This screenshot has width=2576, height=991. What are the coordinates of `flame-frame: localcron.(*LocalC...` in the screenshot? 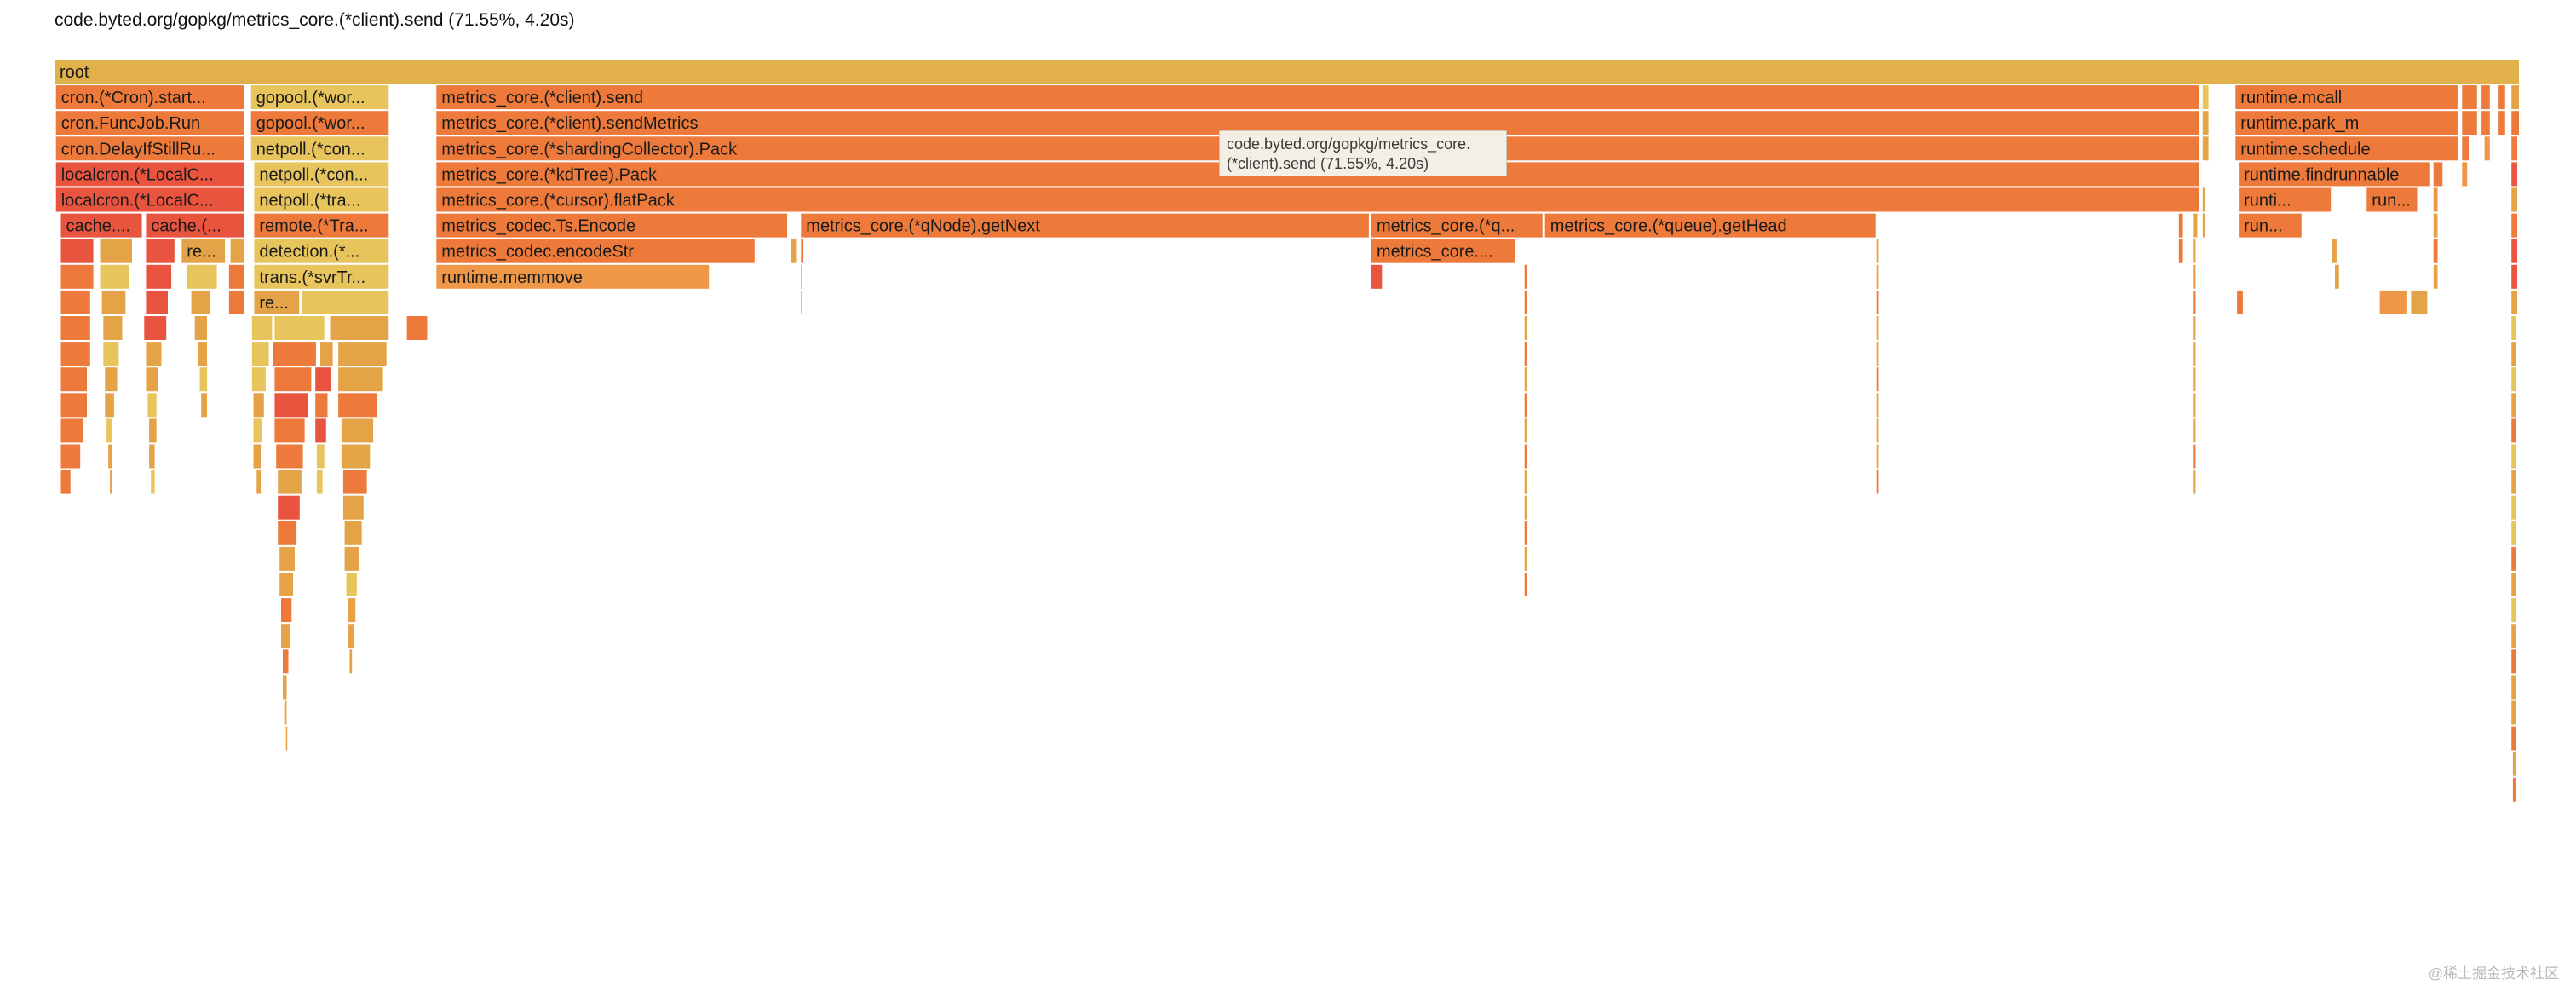 It's located at (150, 199).